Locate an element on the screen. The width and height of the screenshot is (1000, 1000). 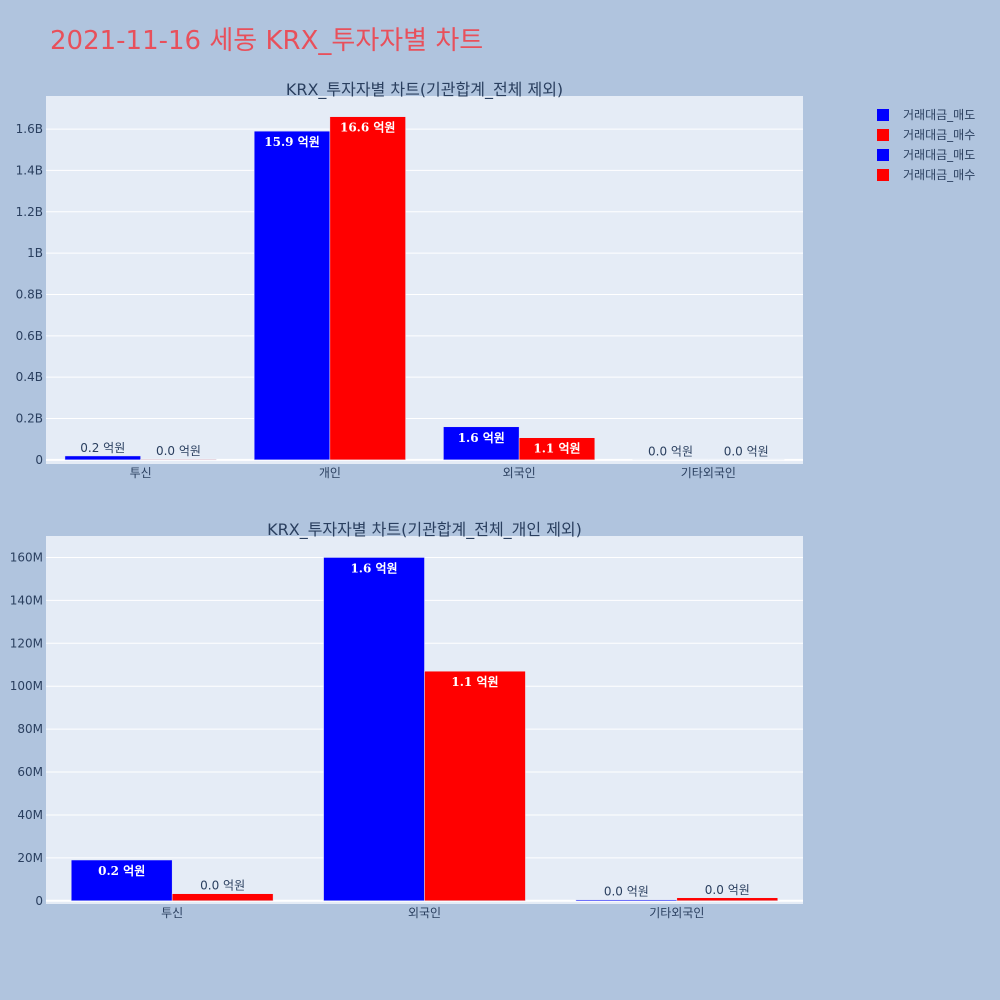
y-tick-label: 140M is located at coordinates (26, 600).